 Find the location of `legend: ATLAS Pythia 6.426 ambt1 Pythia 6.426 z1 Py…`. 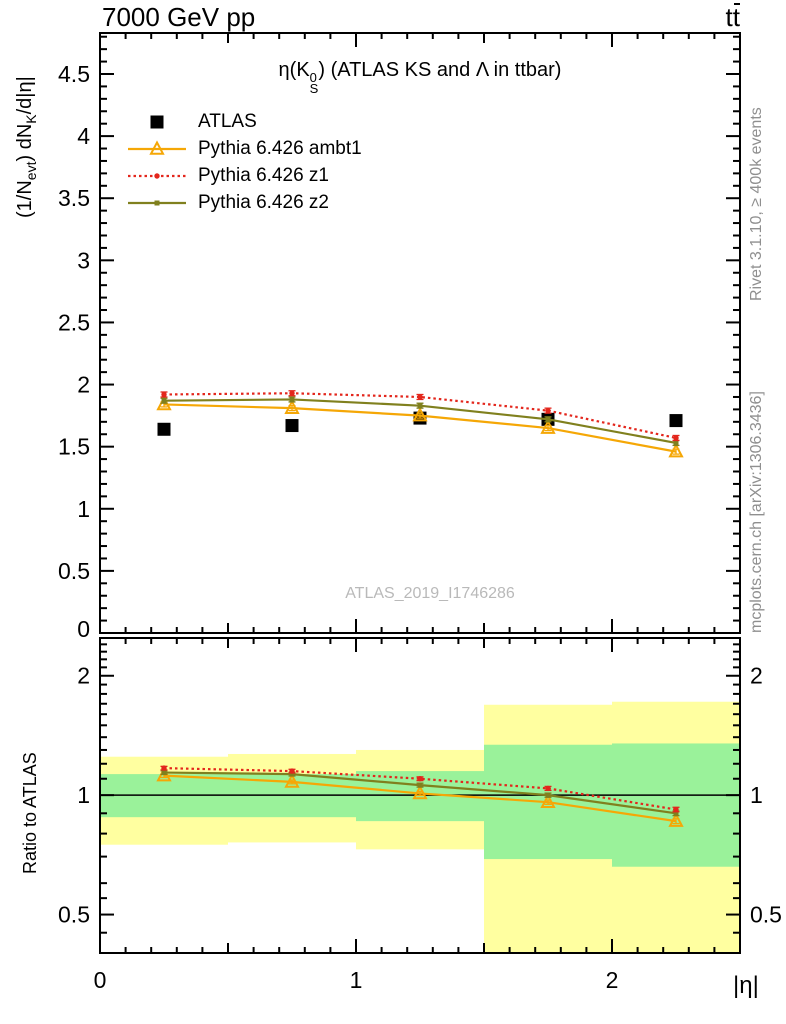

legend: ATLAS Pythia 6.426 ambt1 Pythia 6.426 z1 Py… is located at coordinates (244, 162).